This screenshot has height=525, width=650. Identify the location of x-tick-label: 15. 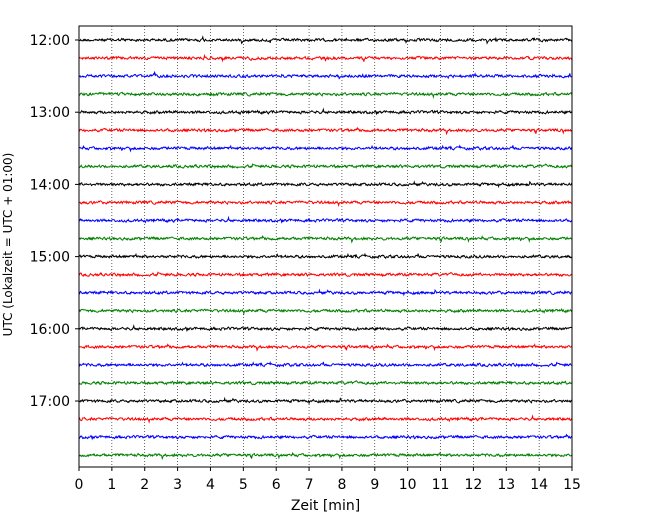
(572, 485).